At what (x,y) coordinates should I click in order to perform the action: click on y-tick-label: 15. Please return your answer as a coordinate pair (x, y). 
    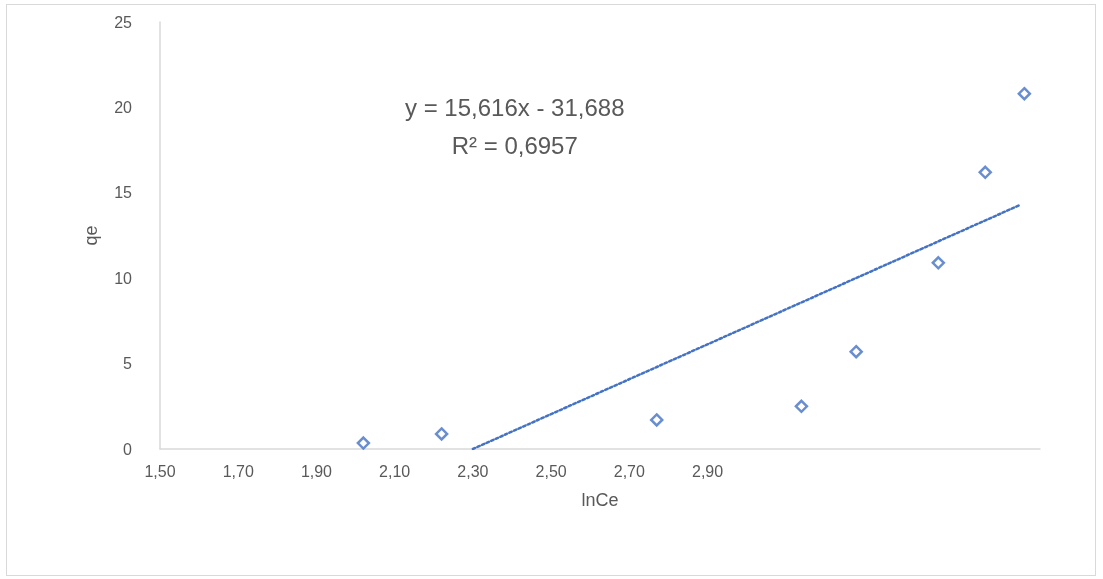
    Looking at the image, I should click on (123, 193).